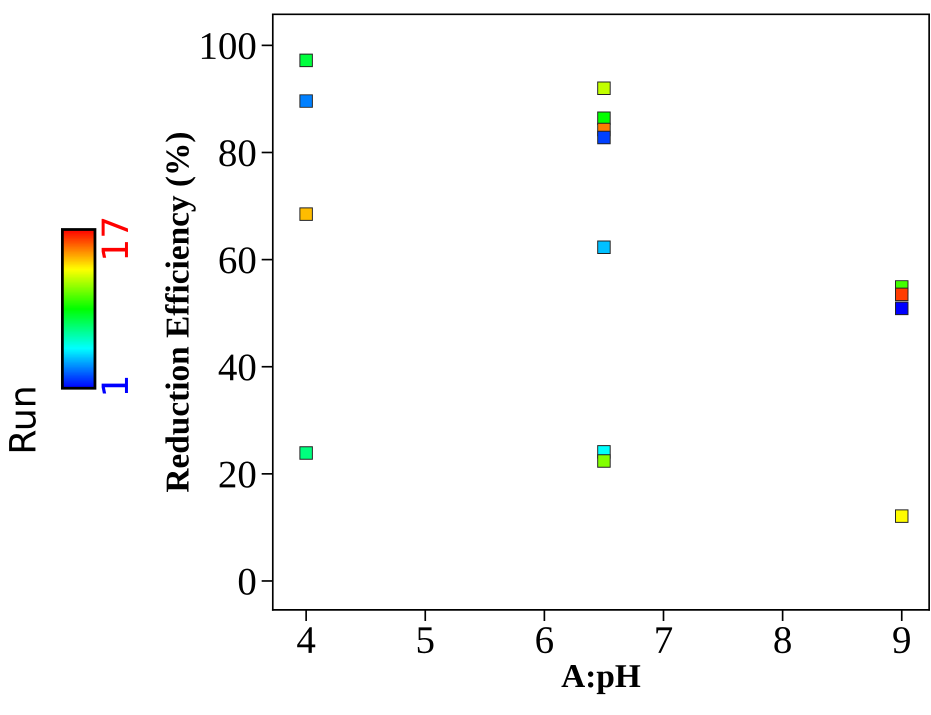 This screenshot has height=715, width=931. What do you see at coordinates (115, 386) in the screenshot?
I see `color-bar-label: 1` at bounding box center [115, 386].